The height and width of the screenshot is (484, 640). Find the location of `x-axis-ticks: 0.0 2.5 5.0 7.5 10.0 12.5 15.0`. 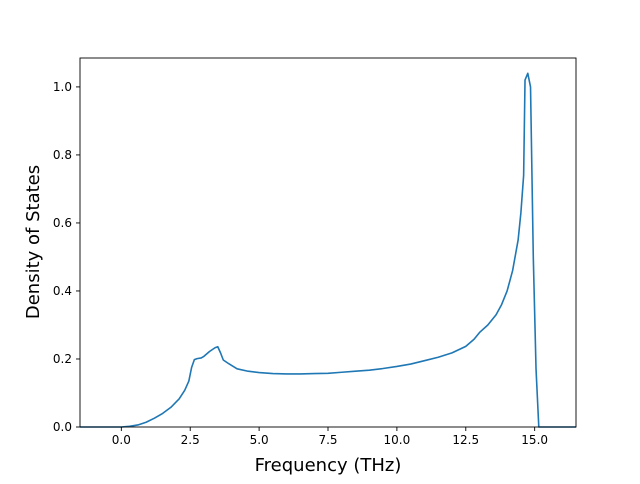

x-axis-ticks: 0.0 2.5 5.0 7.5 10.0 12.5 15.0 is located at coordinates (330, 437).